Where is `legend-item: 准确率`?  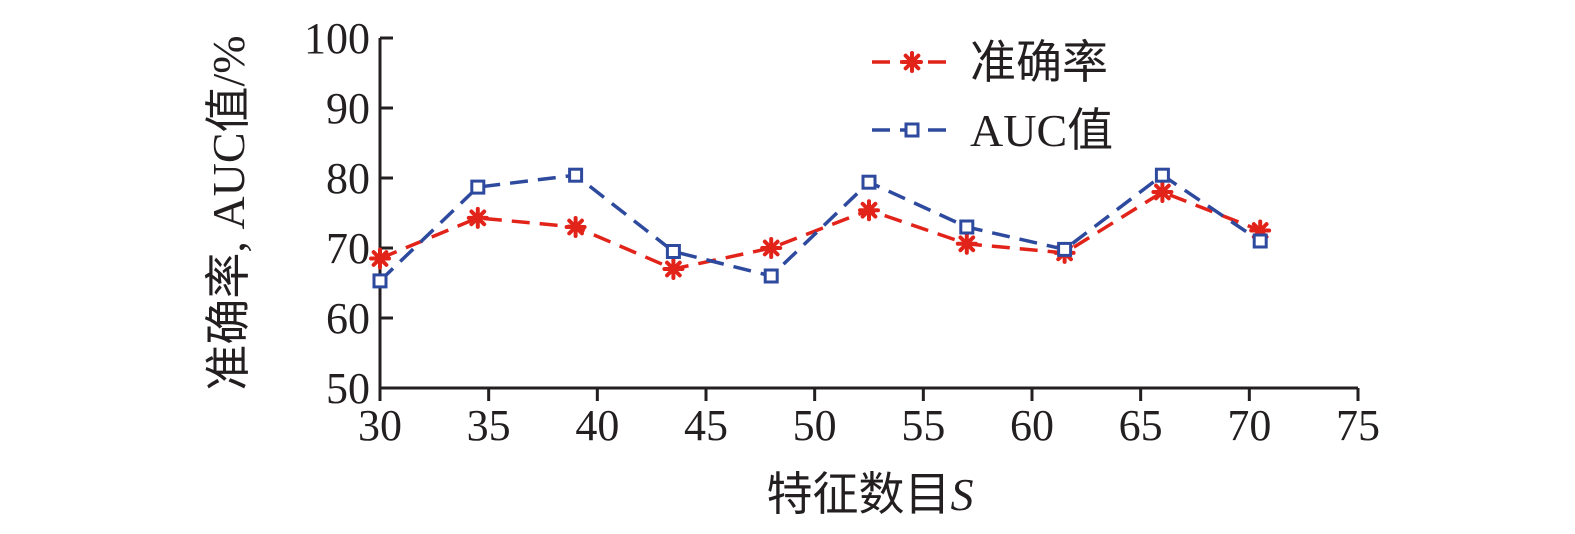
legend-item: 准确率 is located at coordinates (990, 62).